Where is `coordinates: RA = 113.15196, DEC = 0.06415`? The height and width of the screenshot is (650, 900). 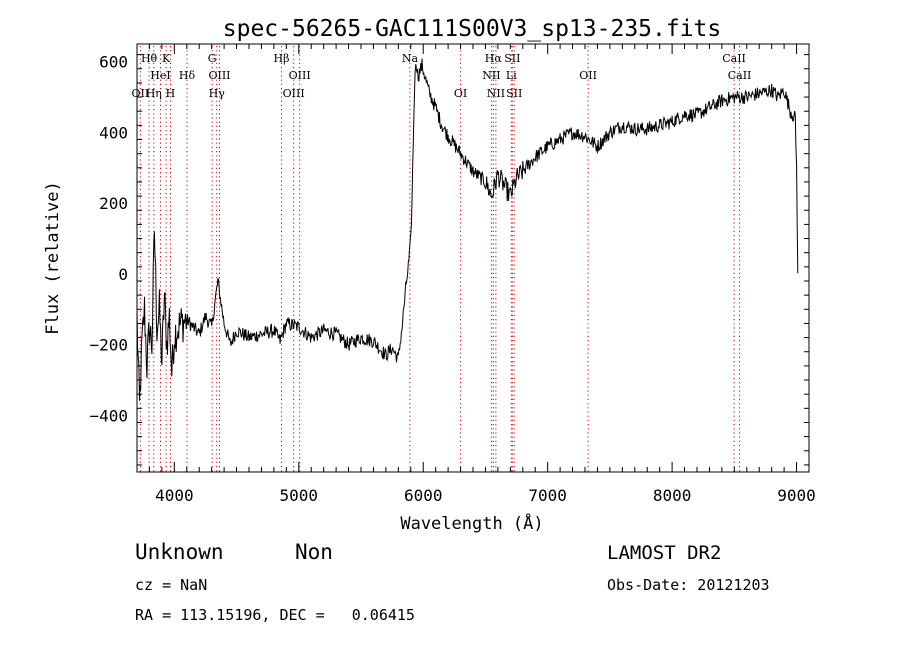
coordinates: RA = 113.15196, DEC = 0.06415 is located at coordinates (275, 615).